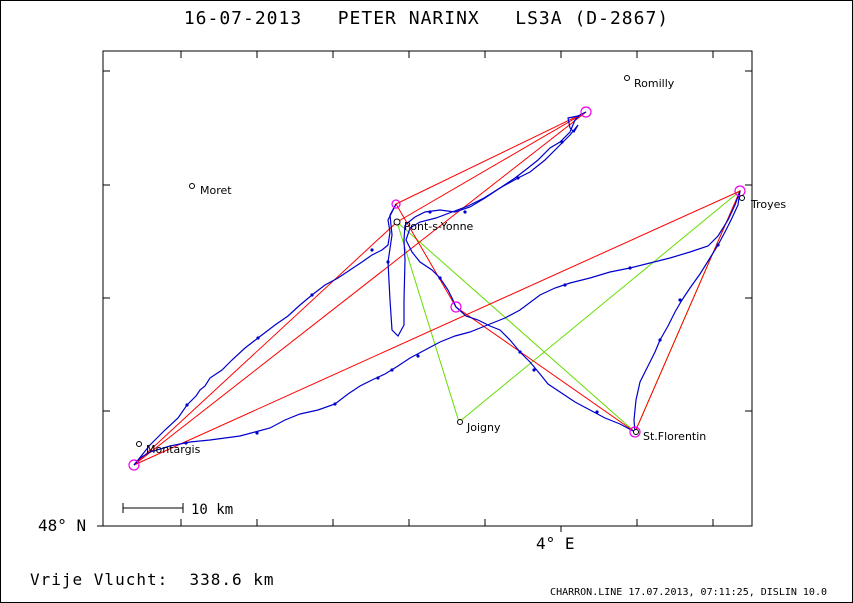 The width and height of the screenshot is (853, 603). What do you see at coordinates (173, 449) in the screenshot?
I see `town-label-montargis: Montargis` at bounding box center [173, 449].